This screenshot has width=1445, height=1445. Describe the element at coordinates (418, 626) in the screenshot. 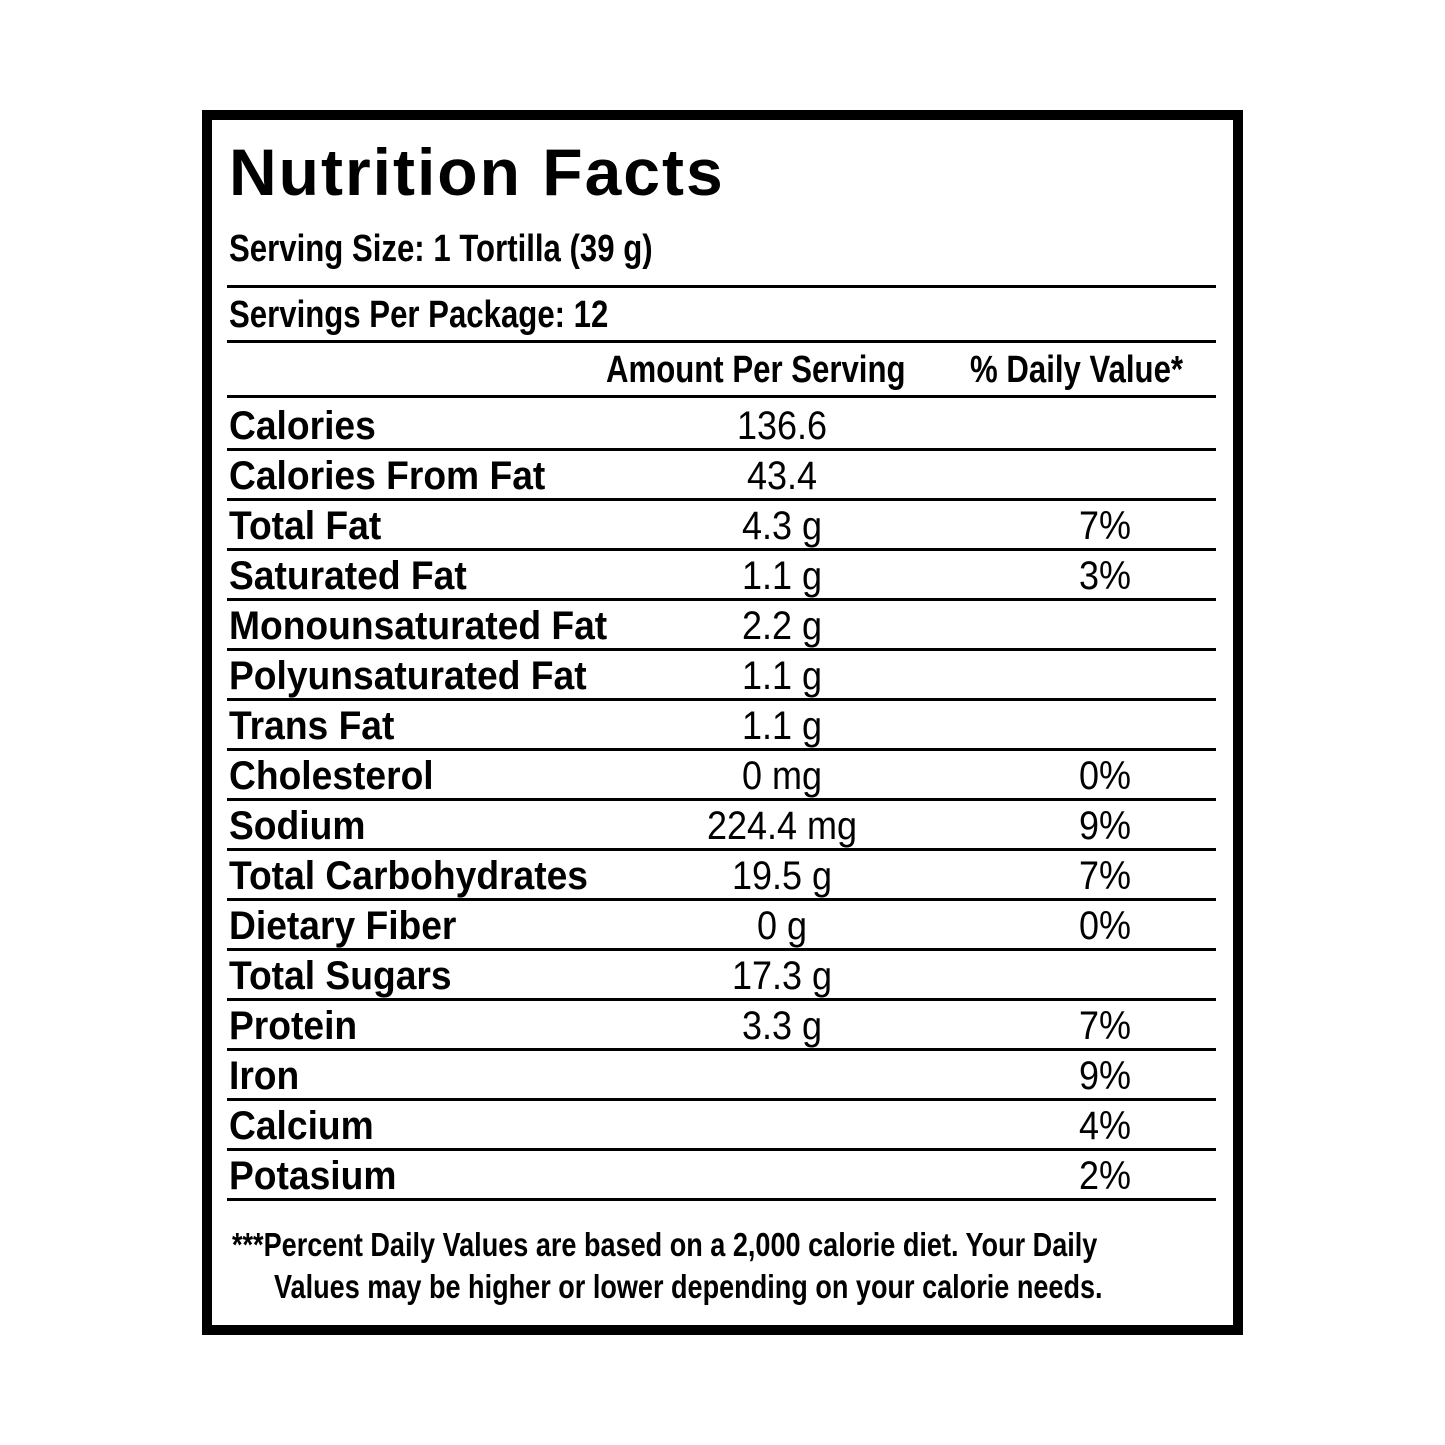

I see `nutrient-name: Monounsaturated Fat` at that location.